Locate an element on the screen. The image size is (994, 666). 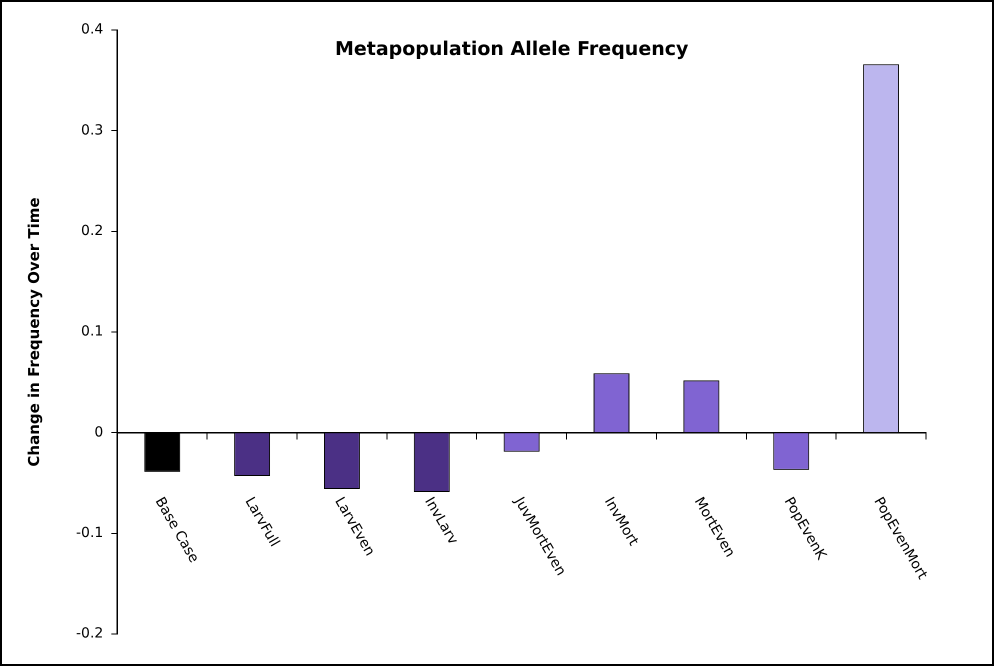
y-tick-label: 0 is located at coordinates (99, 432).